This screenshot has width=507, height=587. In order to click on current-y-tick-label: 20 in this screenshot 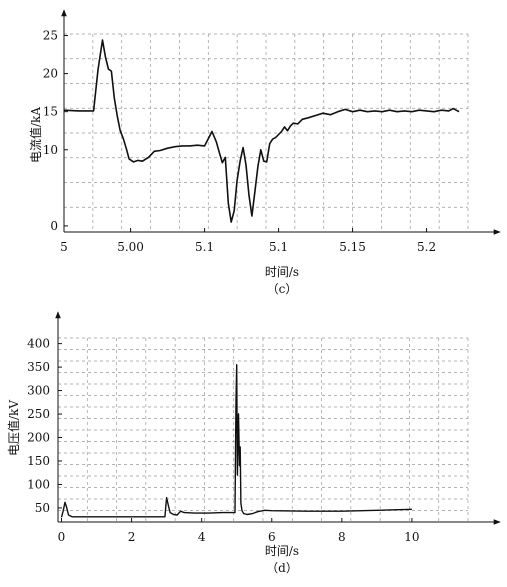, I will do `click(50, 74)`.